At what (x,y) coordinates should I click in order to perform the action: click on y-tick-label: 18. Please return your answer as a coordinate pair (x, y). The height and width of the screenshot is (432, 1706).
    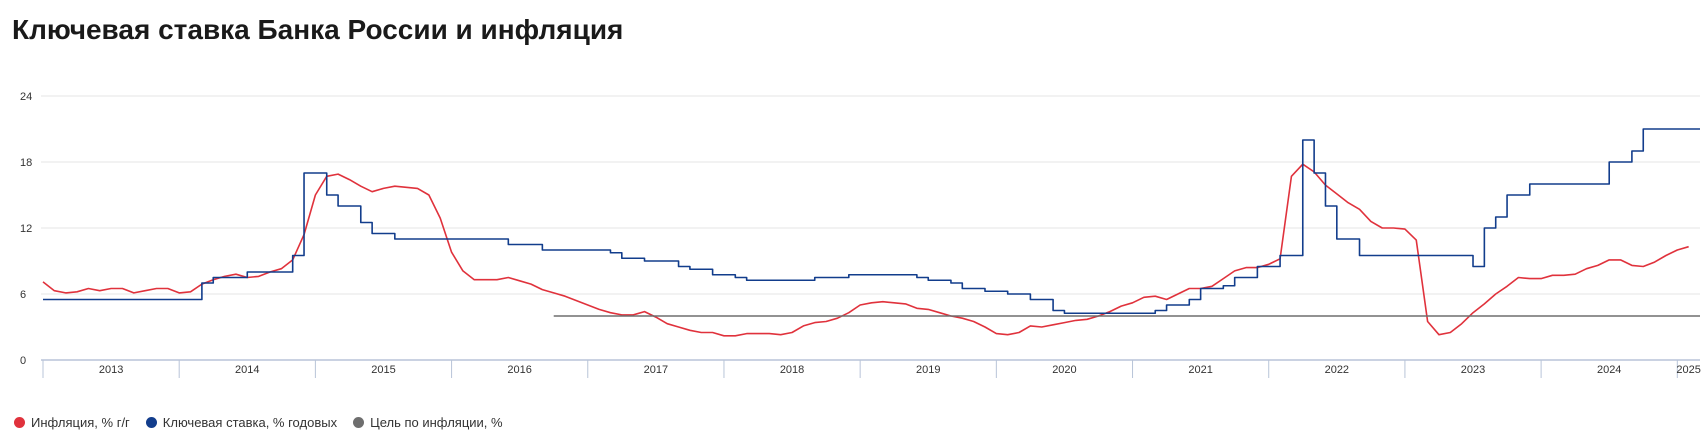
    Looking at the image, I should click on (26, 163).